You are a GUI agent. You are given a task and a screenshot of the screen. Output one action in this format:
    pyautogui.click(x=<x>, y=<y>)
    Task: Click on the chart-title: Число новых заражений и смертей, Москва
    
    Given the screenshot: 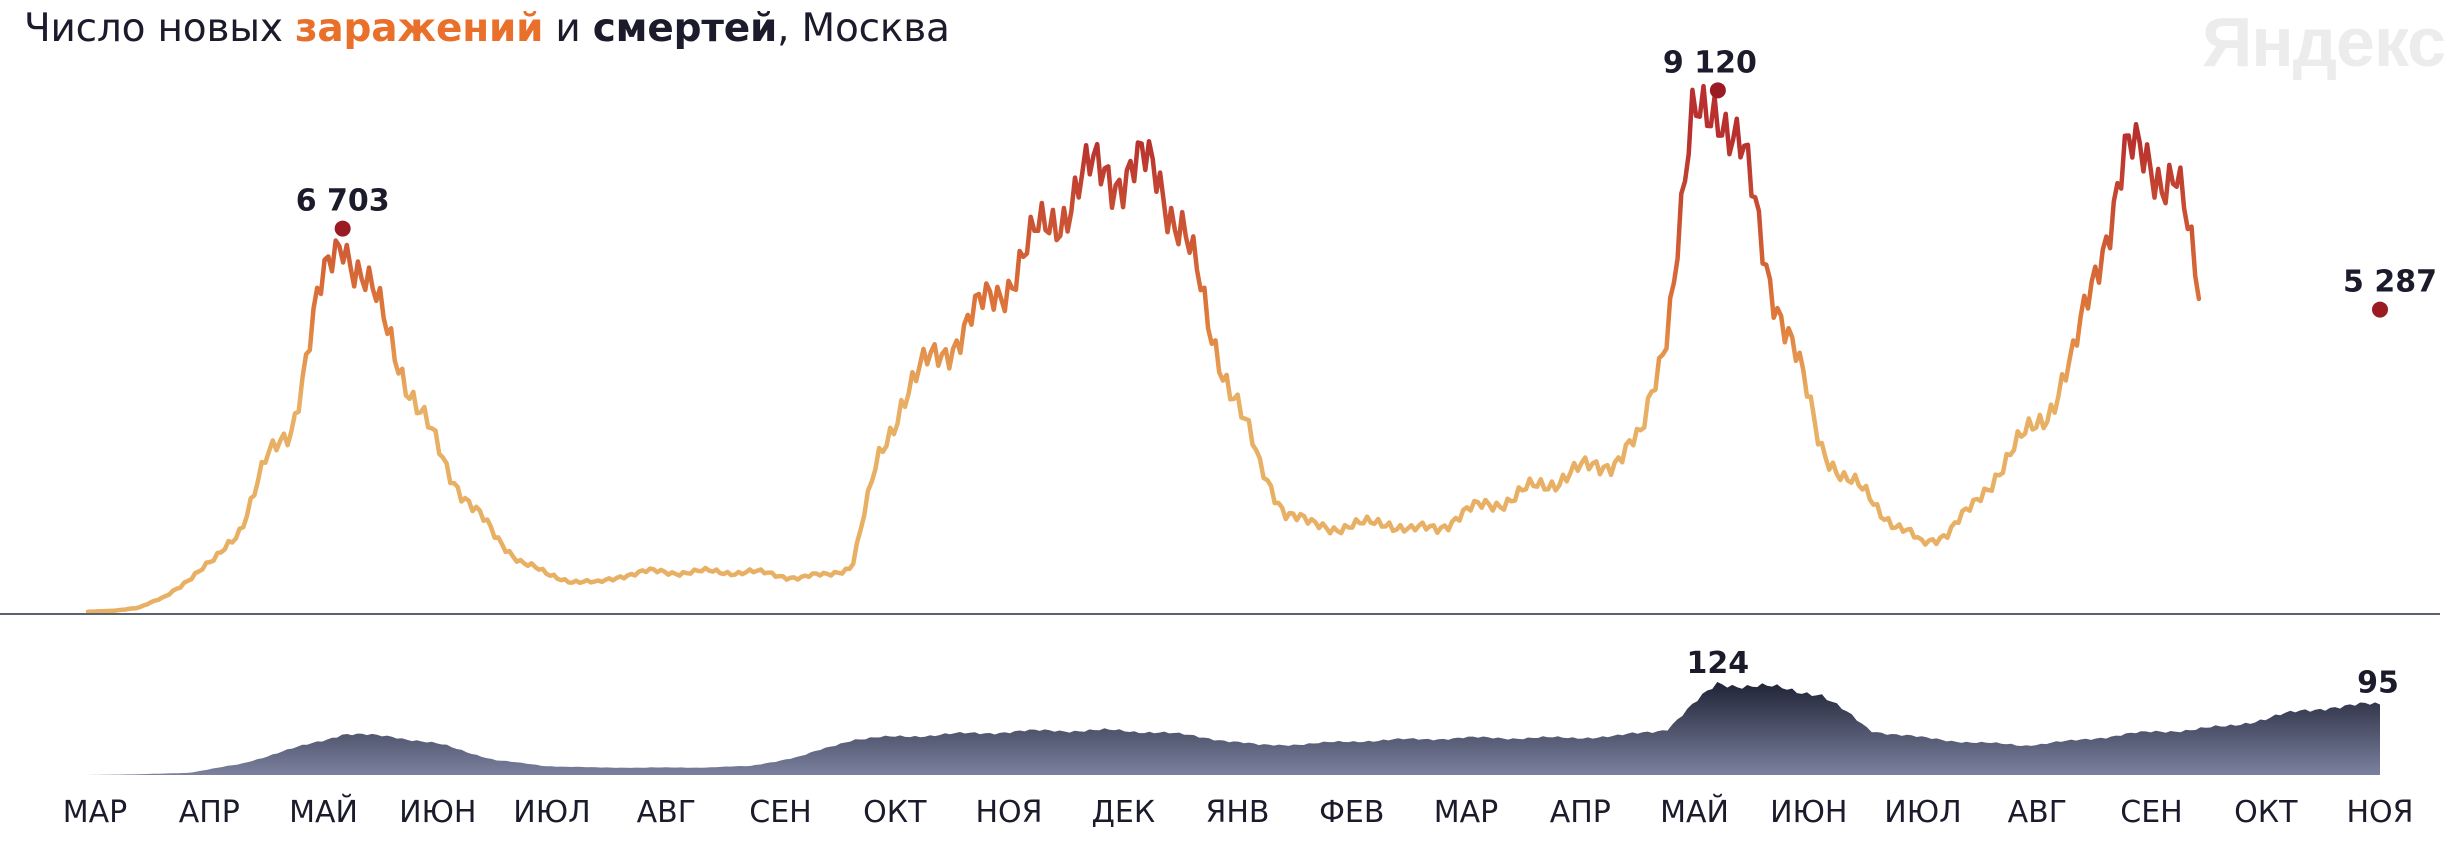 What is the action you would take?
    pyautogui.click(x=487, y=28)
    